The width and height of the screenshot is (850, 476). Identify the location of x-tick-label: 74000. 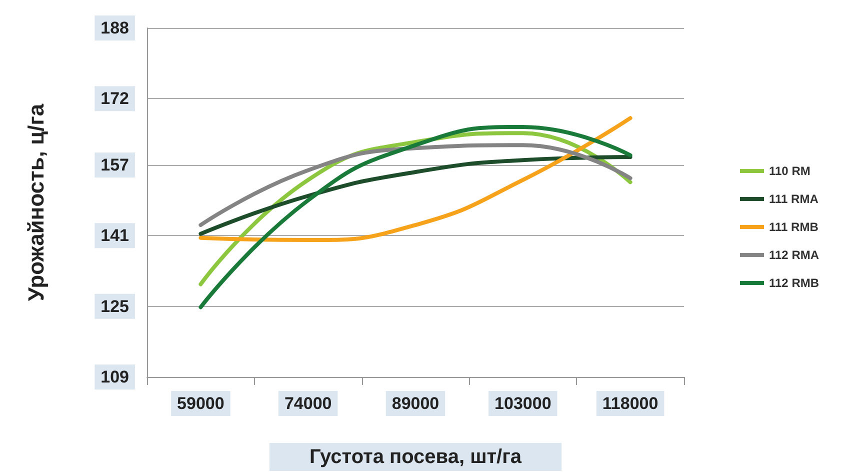
(308, 403).